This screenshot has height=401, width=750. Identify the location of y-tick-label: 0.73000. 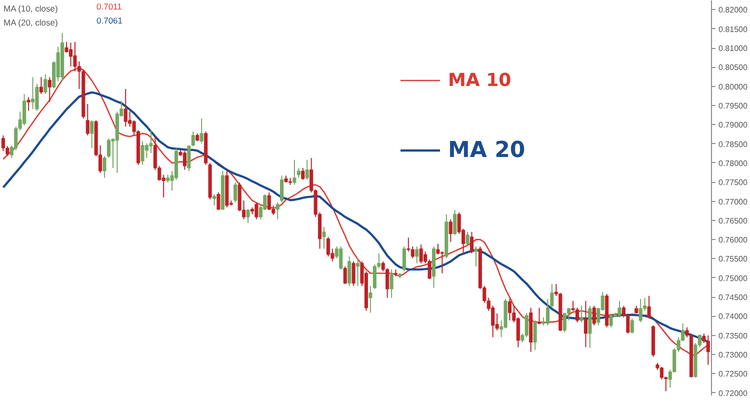
(733, 355).